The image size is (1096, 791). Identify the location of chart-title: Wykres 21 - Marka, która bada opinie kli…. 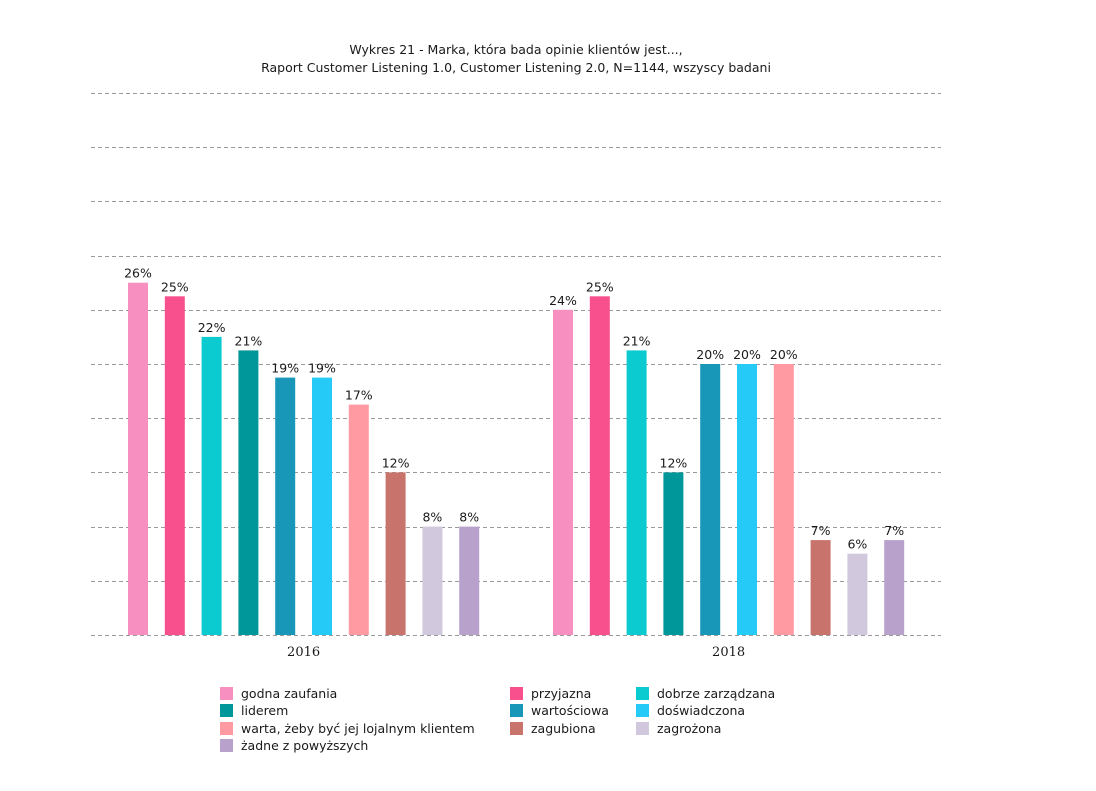
(516, 49).